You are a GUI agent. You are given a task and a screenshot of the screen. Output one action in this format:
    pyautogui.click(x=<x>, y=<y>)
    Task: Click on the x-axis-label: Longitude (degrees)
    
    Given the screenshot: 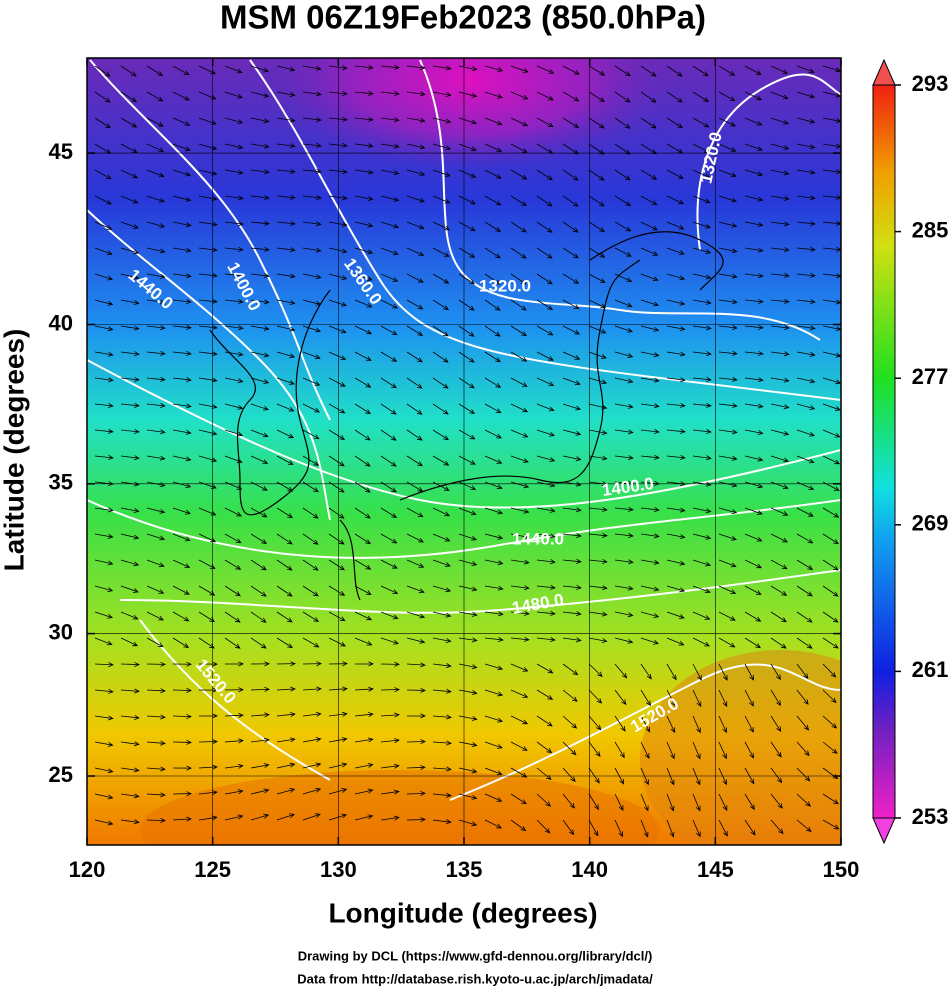 What is the action you would take?
    pyautogui.click(x=462, y=912)
    